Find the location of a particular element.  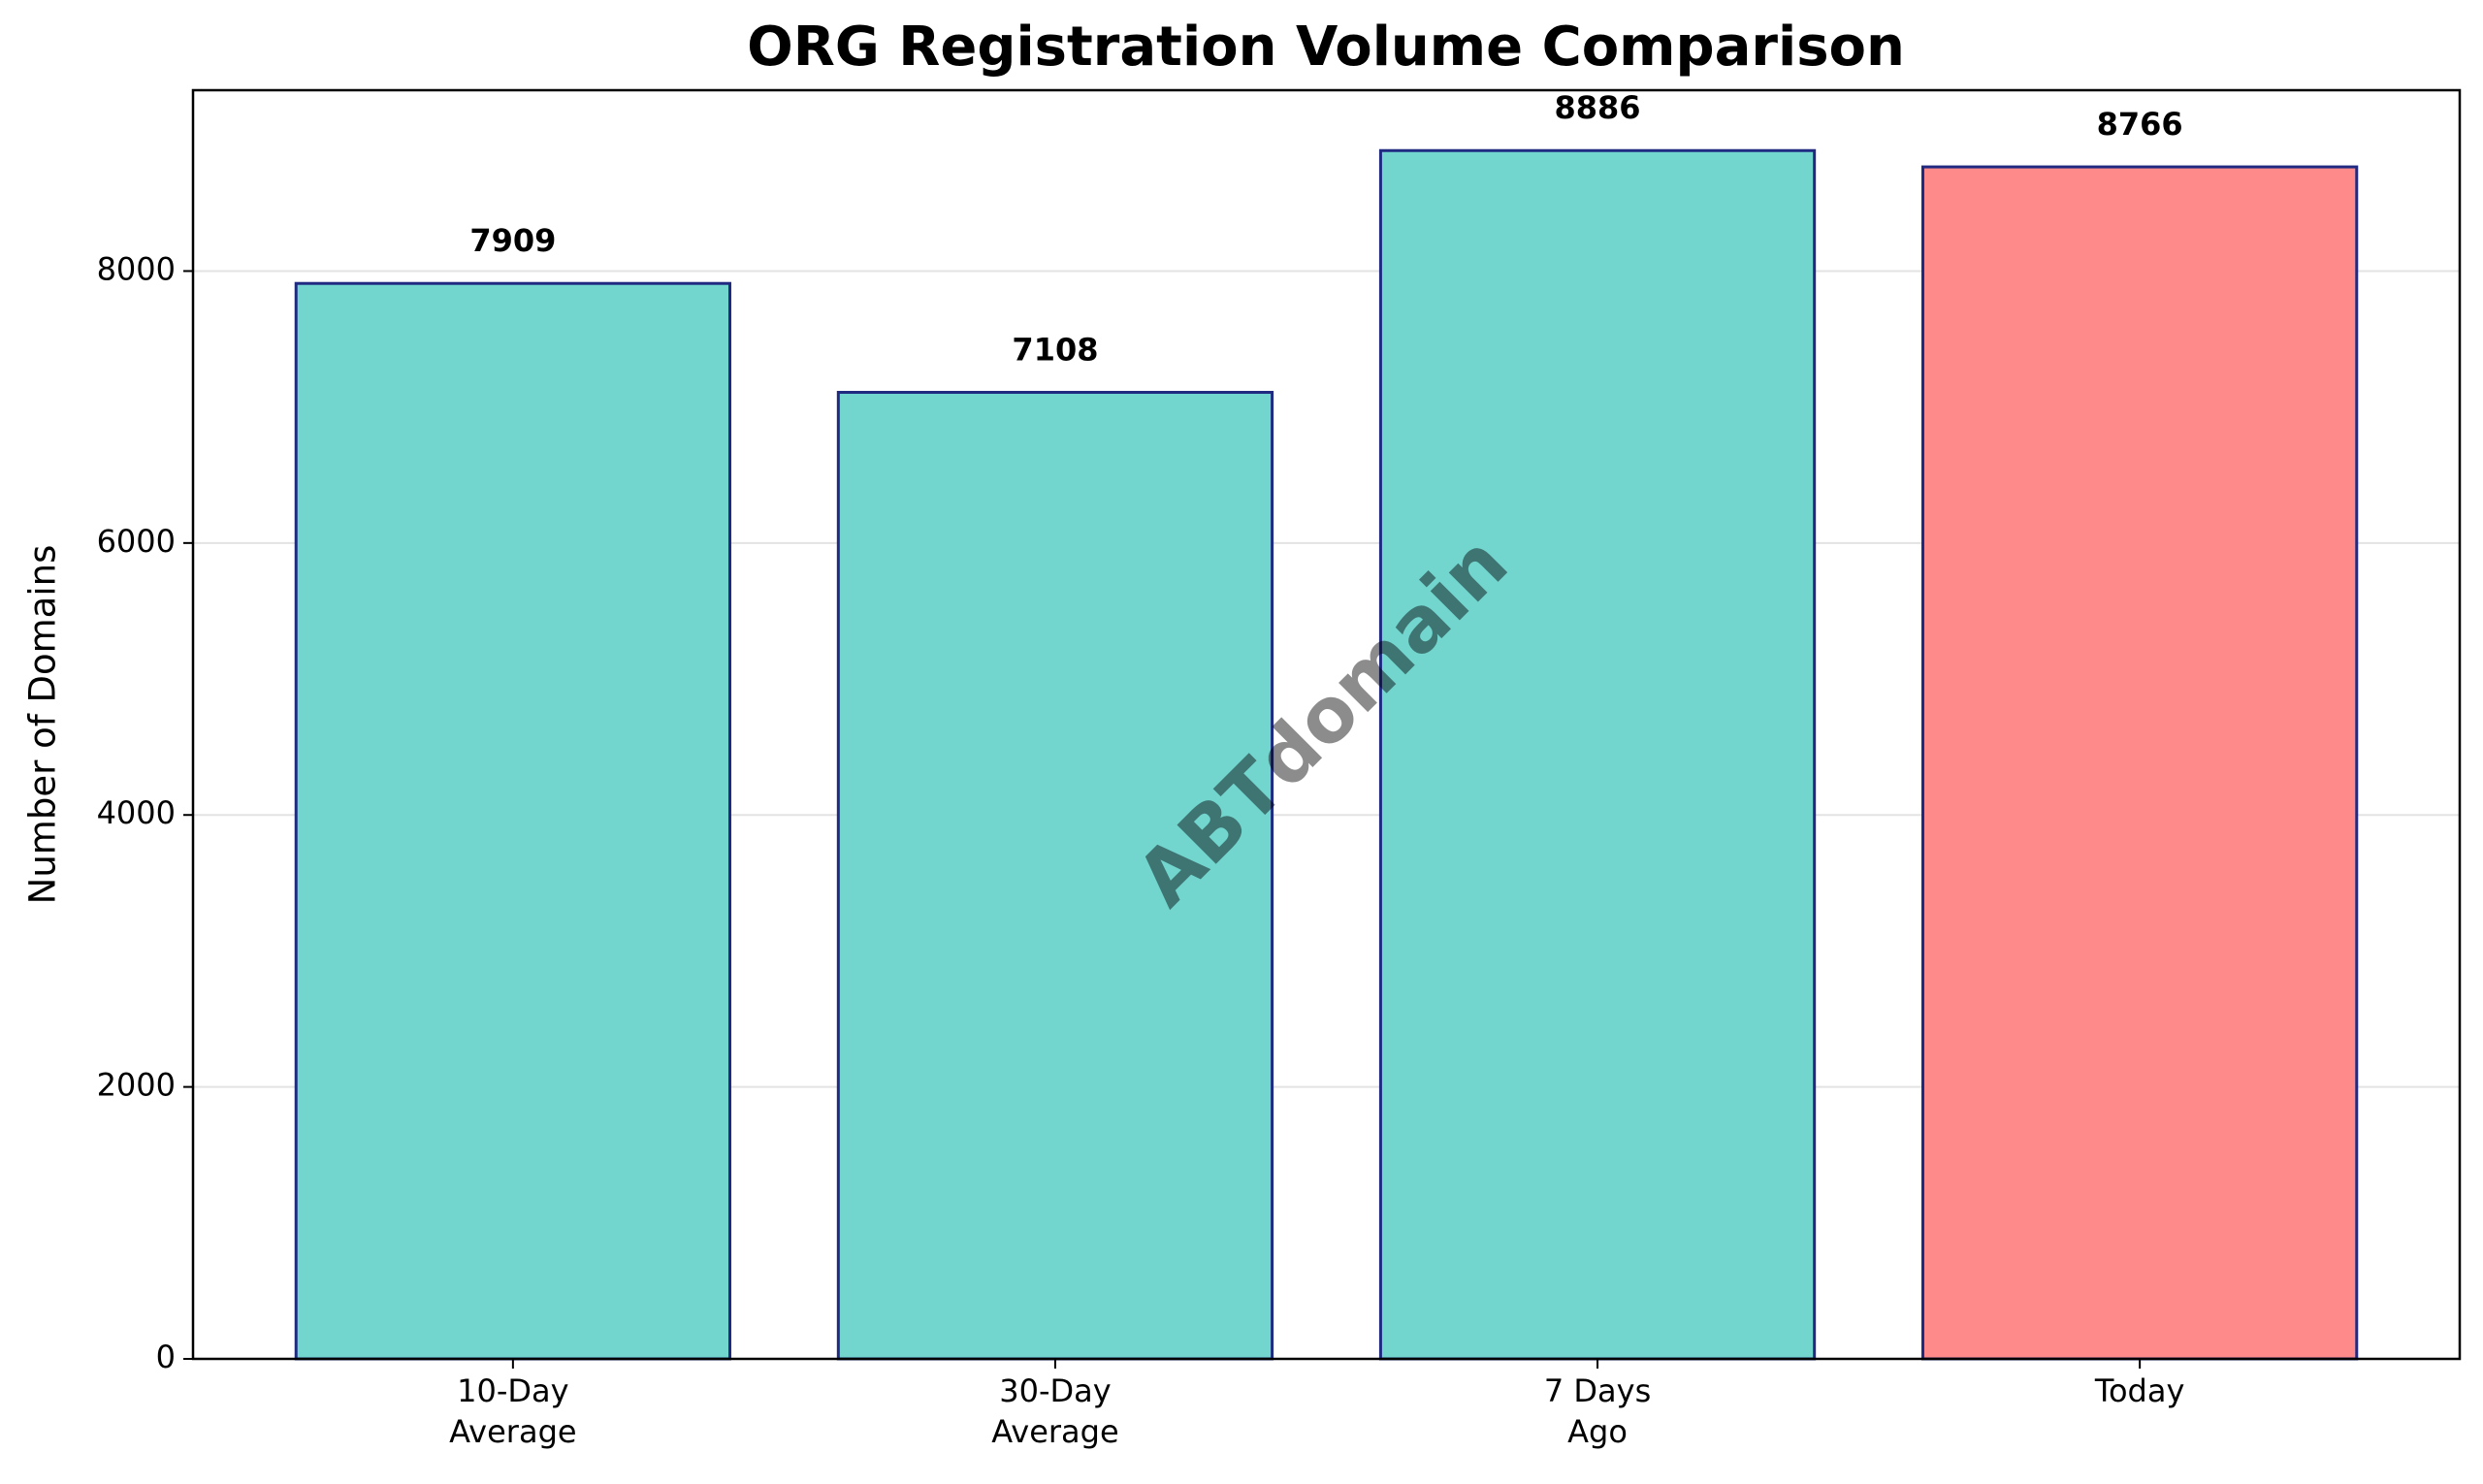

x-tick-label-line: 30-Day is located at coordinates (1055, 1391).